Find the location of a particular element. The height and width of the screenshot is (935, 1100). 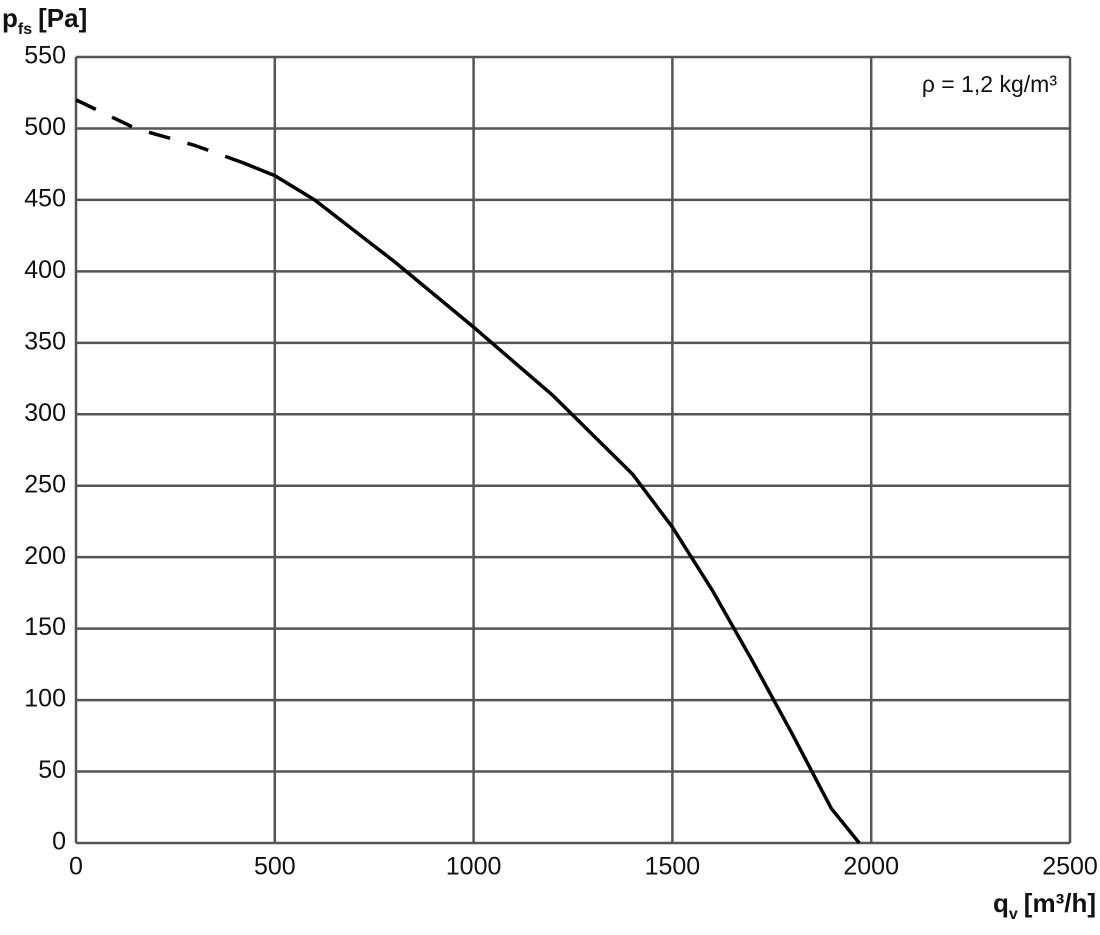

x-tick-label: 2000 is located at coordinates (871, 867).